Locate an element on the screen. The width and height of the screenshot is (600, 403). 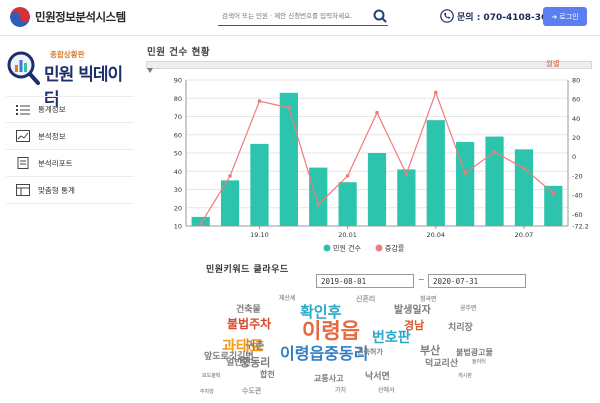
top-header: 민원정보분석시스템 문의 : 070-4108-3625 ➜ 로그인 is located at coordinates (300, 18).